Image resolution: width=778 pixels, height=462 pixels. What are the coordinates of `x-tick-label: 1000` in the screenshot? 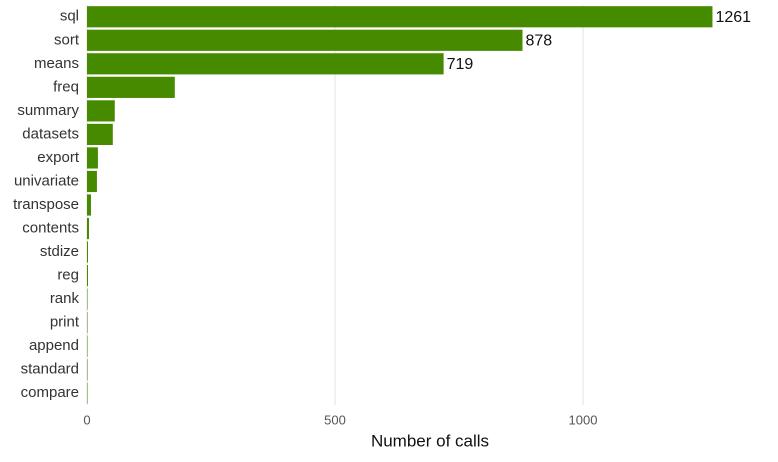 It's located at (583, 419).